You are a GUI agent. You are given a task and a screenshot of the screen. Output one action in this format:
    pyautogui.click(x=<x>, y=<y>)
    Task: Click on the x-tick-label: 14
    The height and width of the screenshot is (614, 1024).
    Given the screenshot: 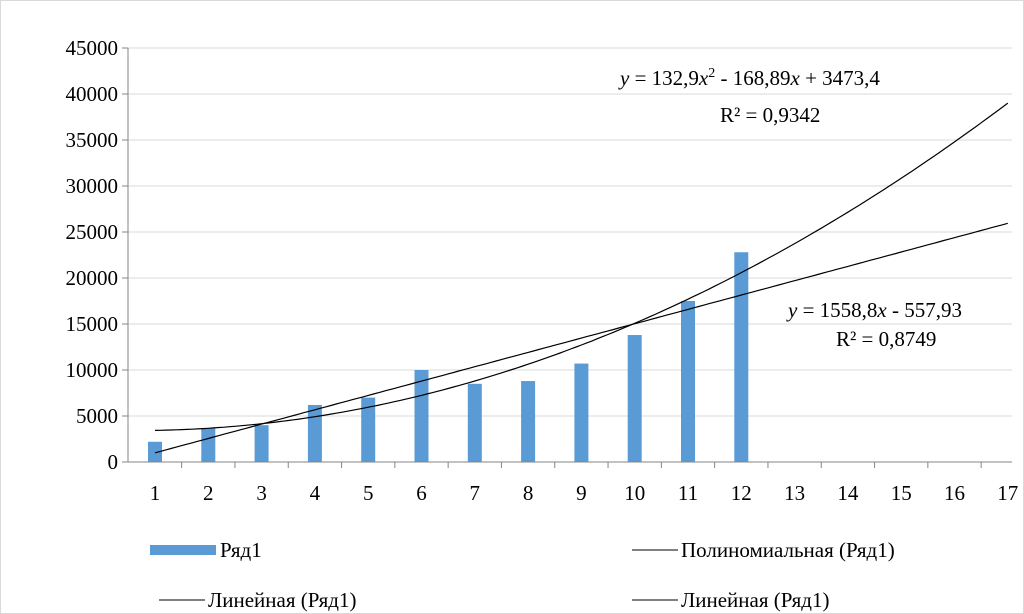 What is the action you would take?
    pyautogui.click(x=848, y=493)
    